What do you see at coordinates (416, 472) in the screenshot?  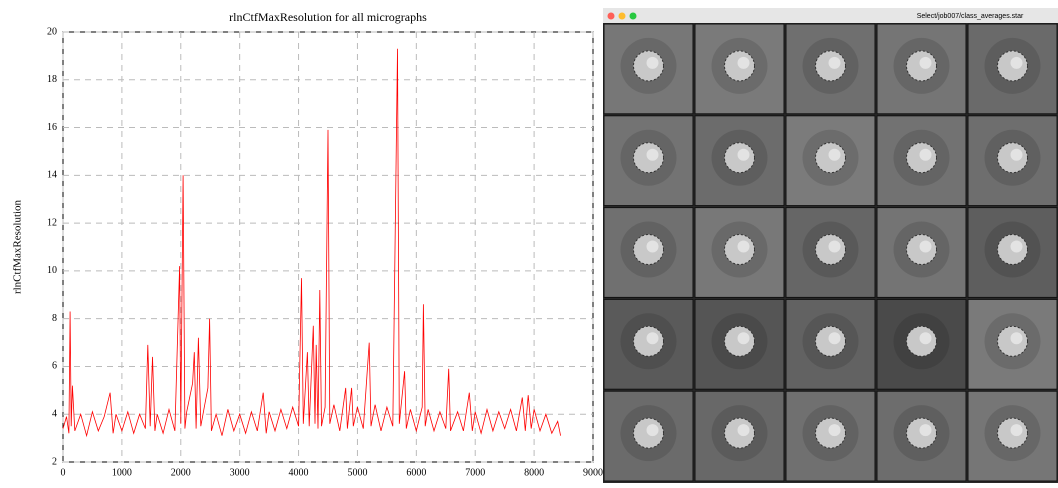 I see `x-tick-label: 6000` at bounding box center [416, 472].